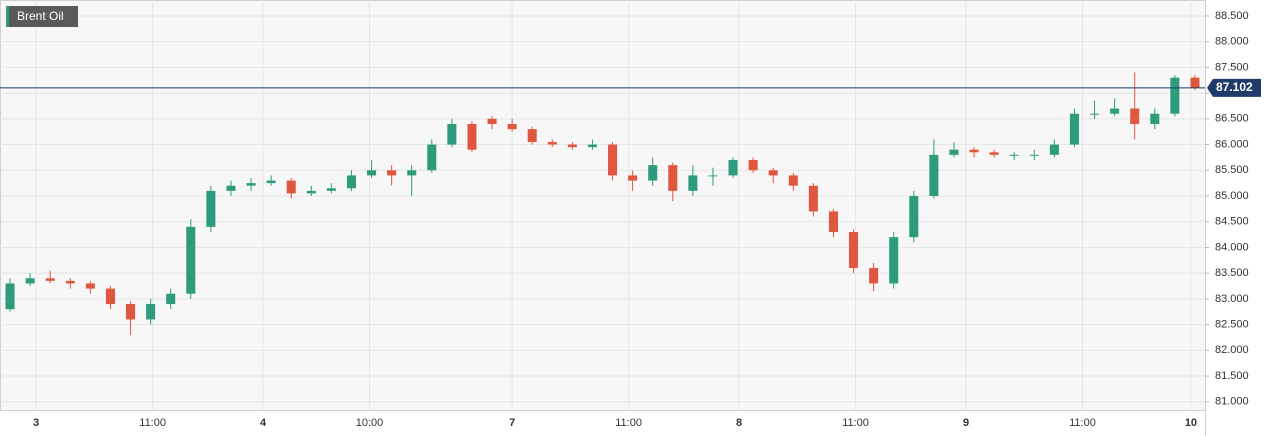 Image resolution: width=1275 pixels, height=436 pixels. What do you see at coordinates (1232, 170) in the screenshot?
I see `y-tick-label: 85.500` at bounding box center [1232, 170].